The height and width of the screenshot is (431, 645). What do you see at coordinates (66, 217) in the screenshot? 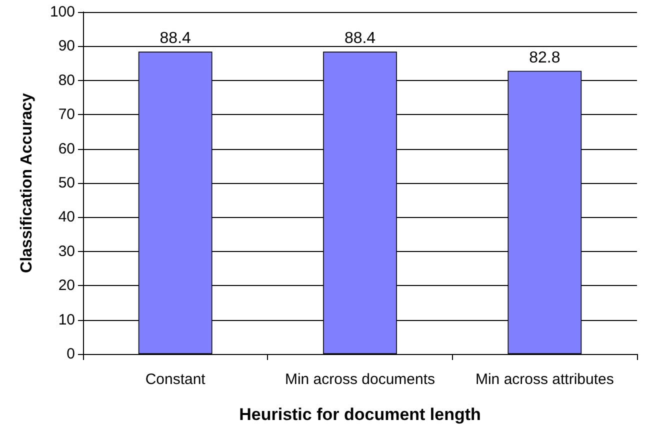
I see `y-tick-label: 40` at bounding box center [66, 217].